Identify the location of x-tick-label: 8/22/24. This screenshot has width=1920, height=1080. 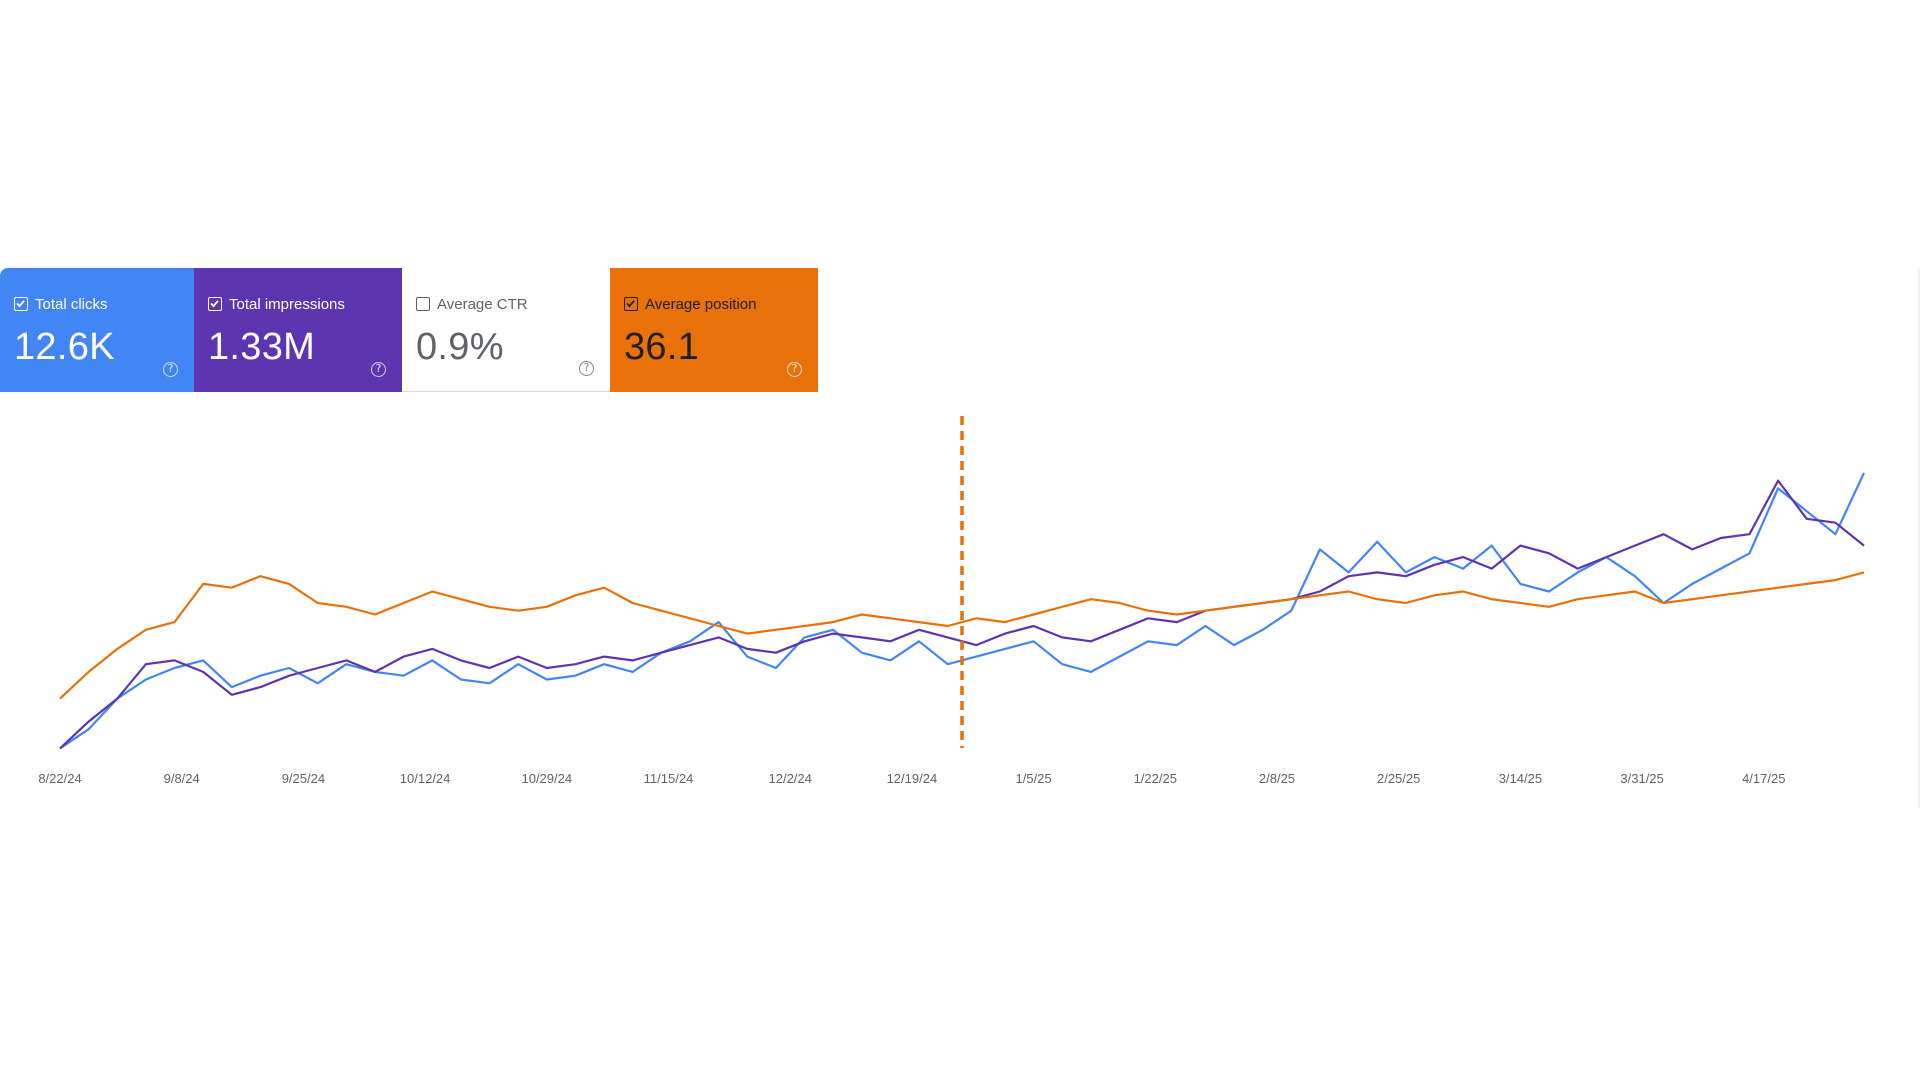
(59, 778).